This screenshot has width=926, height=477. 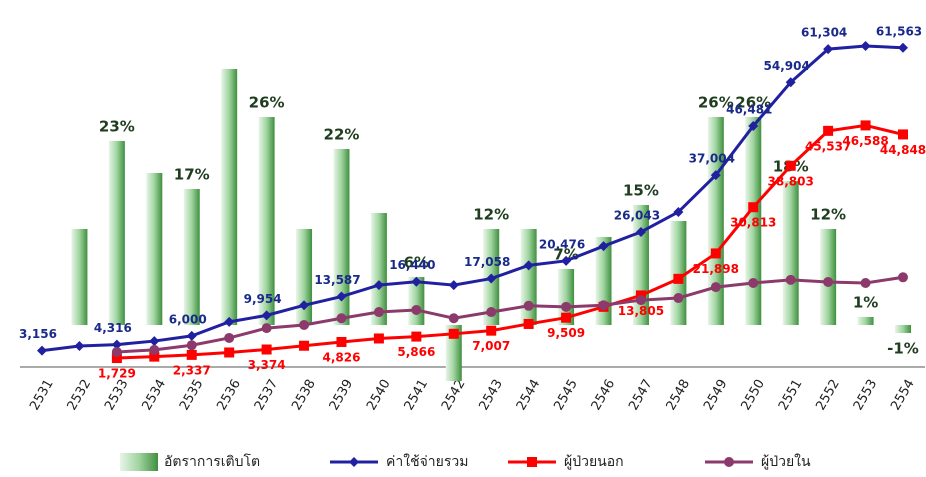 I want to click on x-tick-label: 2550, so click(x=753, y=395).